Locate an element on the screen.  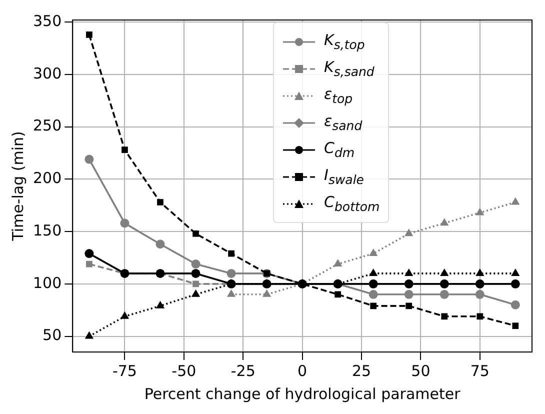
x-tick-label: 25 is located at coordinates (362, 371).